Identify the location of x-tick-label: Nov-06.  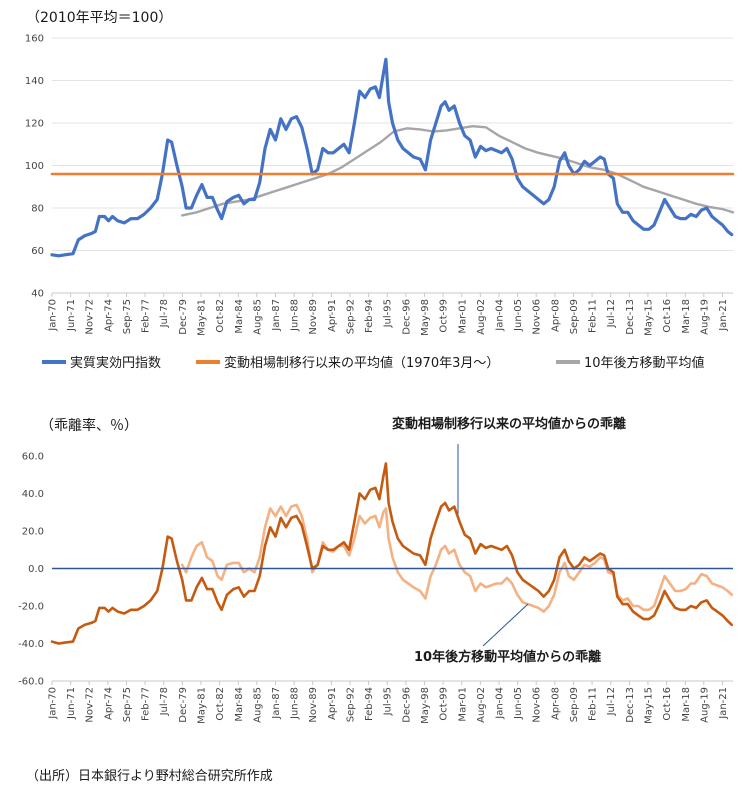
(537, 317).